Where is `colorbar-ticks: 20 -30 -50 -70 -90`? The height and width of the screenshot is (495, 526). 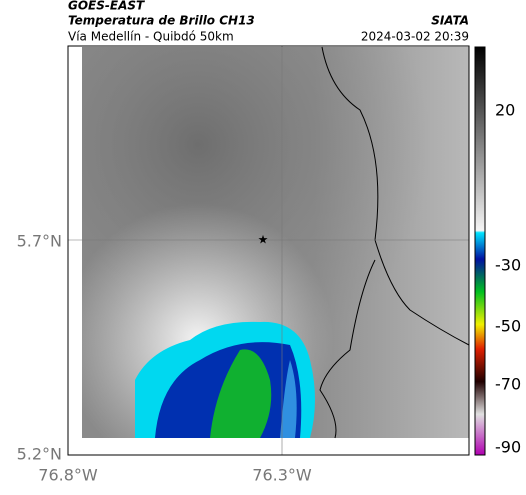
colorbar-ticks: 20 -30 -50 -70 -90 is located at coordinates (508, 279).